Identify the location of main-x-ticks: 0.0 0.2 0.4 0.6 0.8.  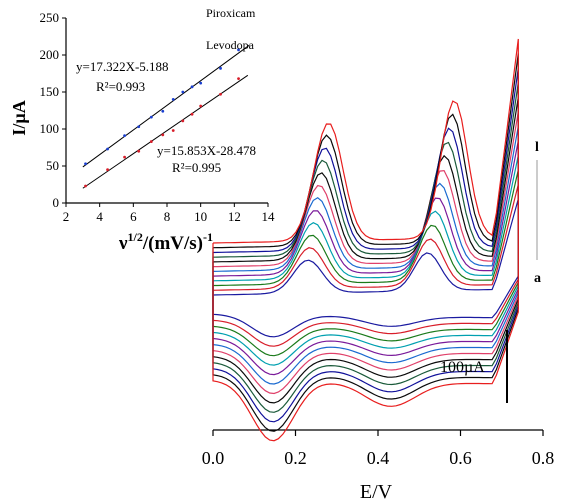
(378, 449).